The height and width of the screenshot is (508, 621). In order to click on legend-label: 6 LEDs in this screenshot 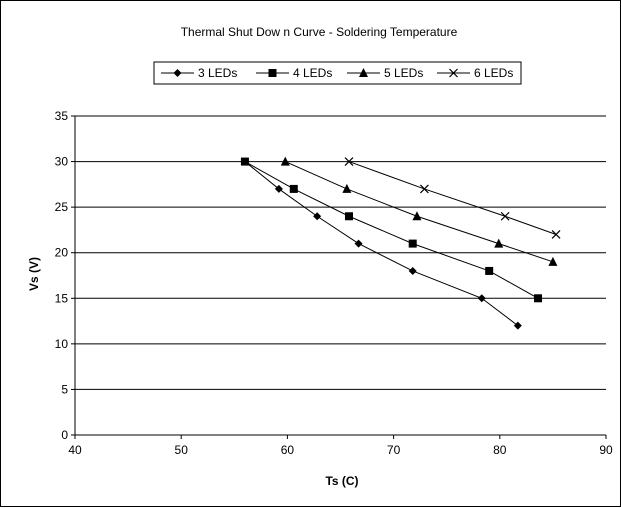, I will do `click(493, 73)`.